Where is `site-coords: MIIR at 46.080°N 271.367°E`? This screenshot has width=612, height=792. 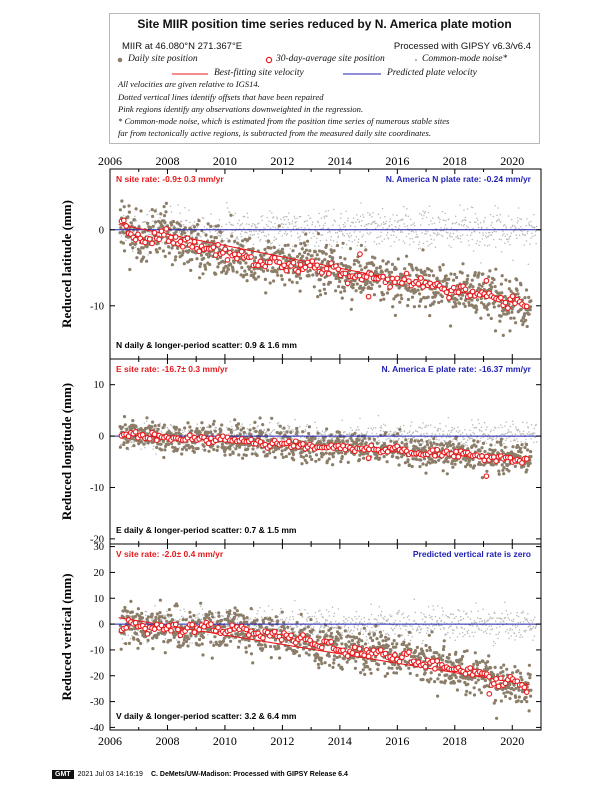 site-coords: MIIR at 46.080°N 271.367°E is located at coordinates (182, 46).